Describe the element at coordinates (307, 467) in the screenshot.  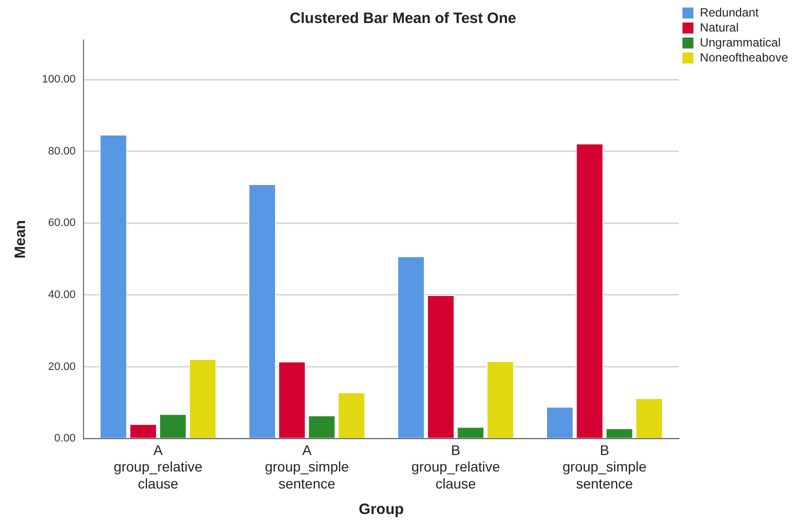
I see `x-tick-label: A group_simple sentence` at that location.